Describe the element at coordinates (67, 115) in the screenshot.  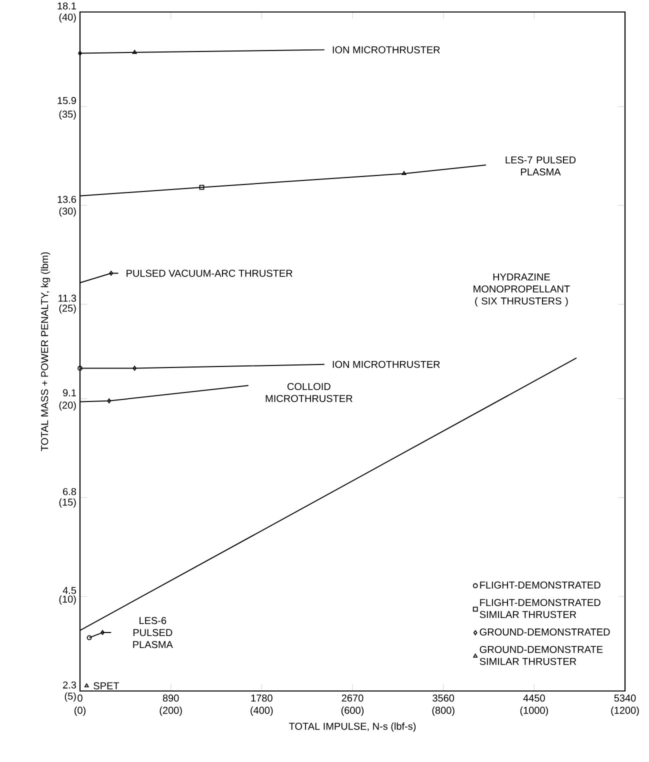
I see `y2-tick-label: (35)` at that location.